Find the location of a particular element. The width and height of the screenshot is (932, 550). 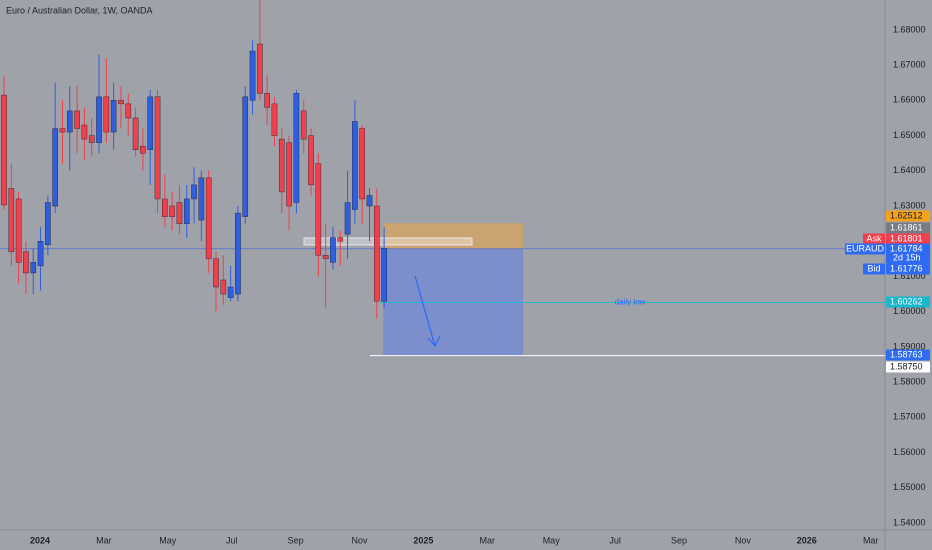

daily-low-note: daily low is located at coordinates (630, 302).